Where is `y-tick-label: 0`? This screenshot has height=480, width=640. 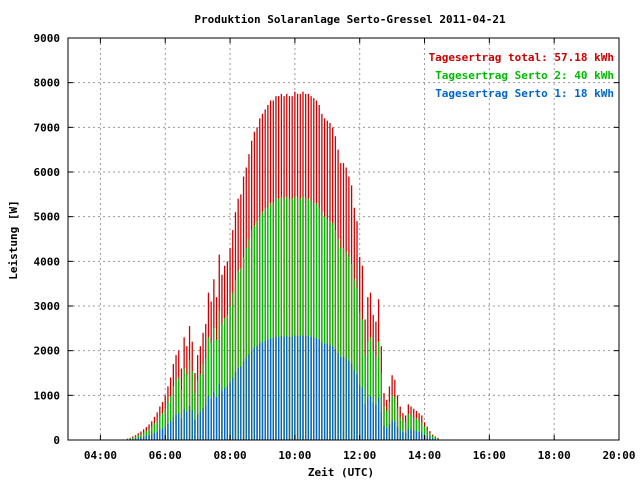
y-tick-label: 0 is located at coordinates (56, 440).